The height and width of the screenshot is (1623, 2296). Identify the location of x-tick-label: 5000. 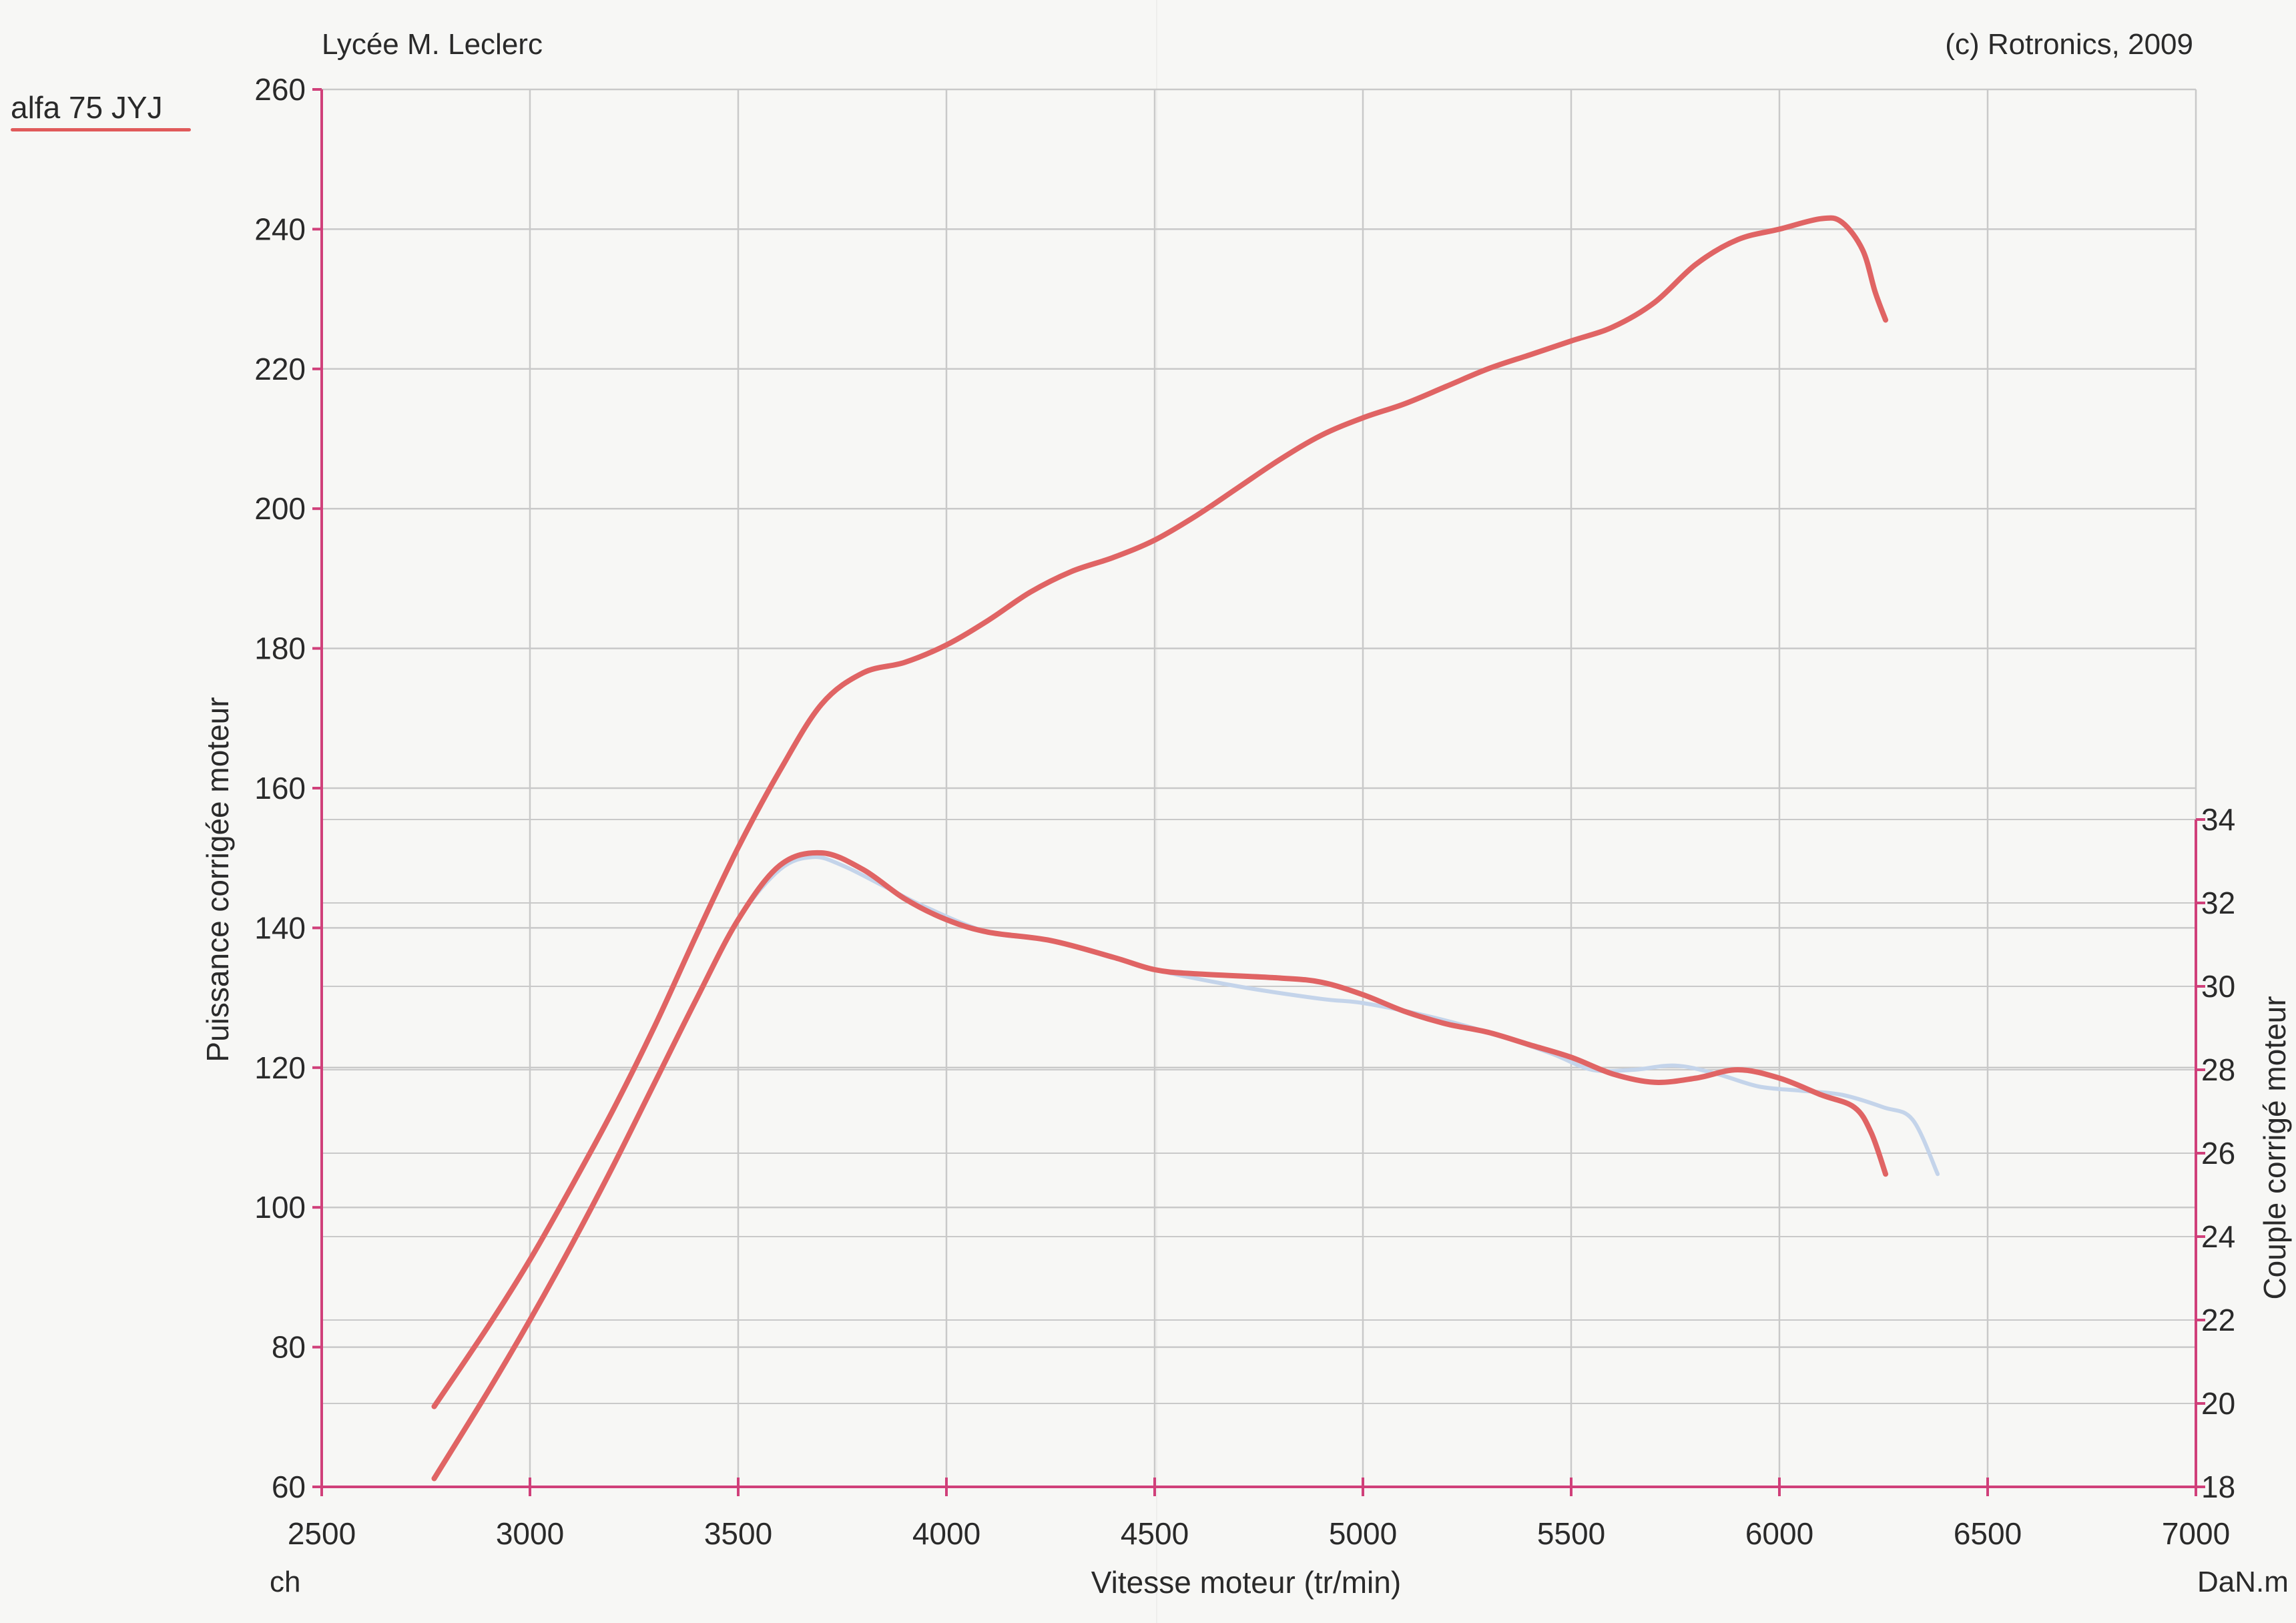
(1363, 1533).